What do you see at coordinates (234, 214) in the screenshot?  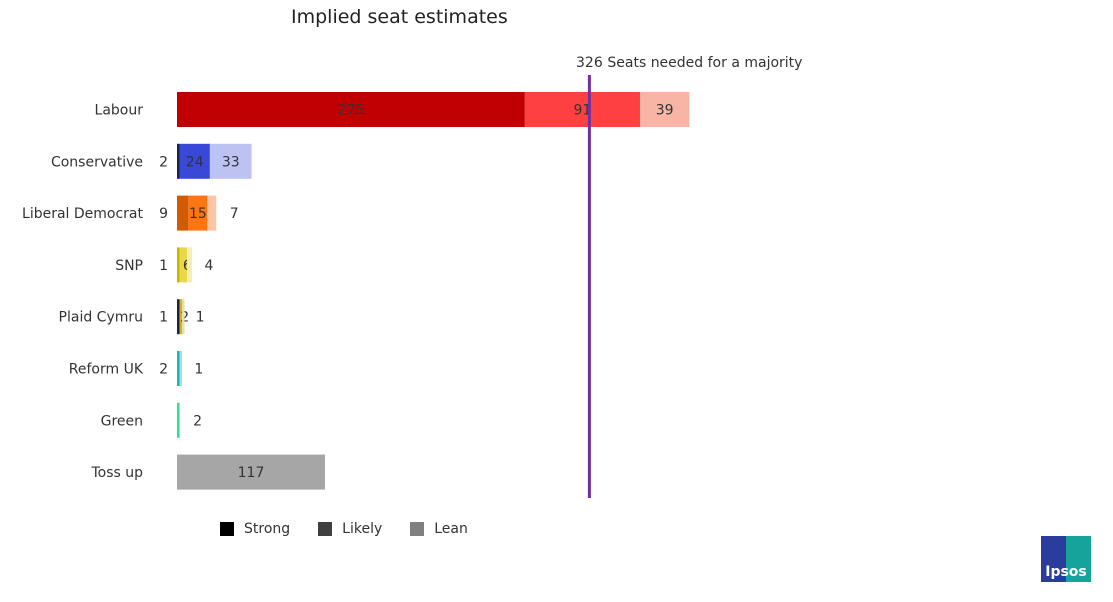 I see `data-label: 7` at bounding box center [234, 214].